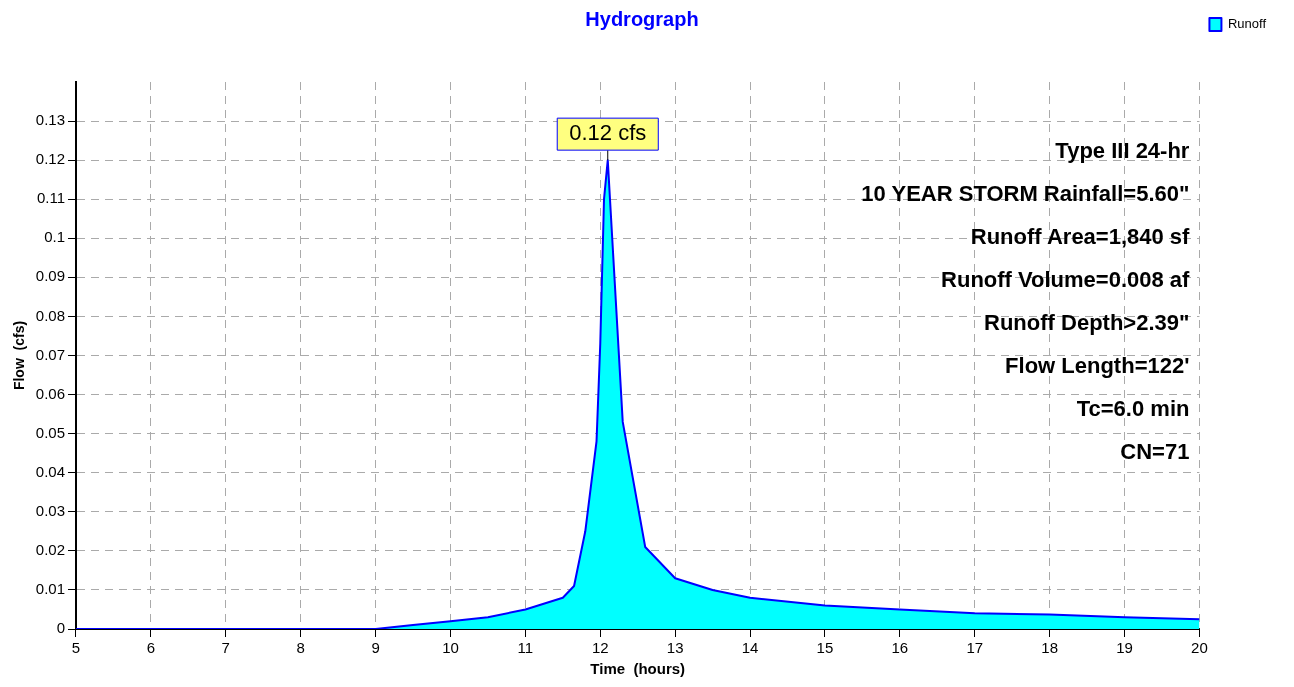 The height and width of the screenshot is (687, 1294). What do you see at coordinates (300, 648) in the screenshot?
I see `x-tick-label: 8` at bounding box center [300, 648].